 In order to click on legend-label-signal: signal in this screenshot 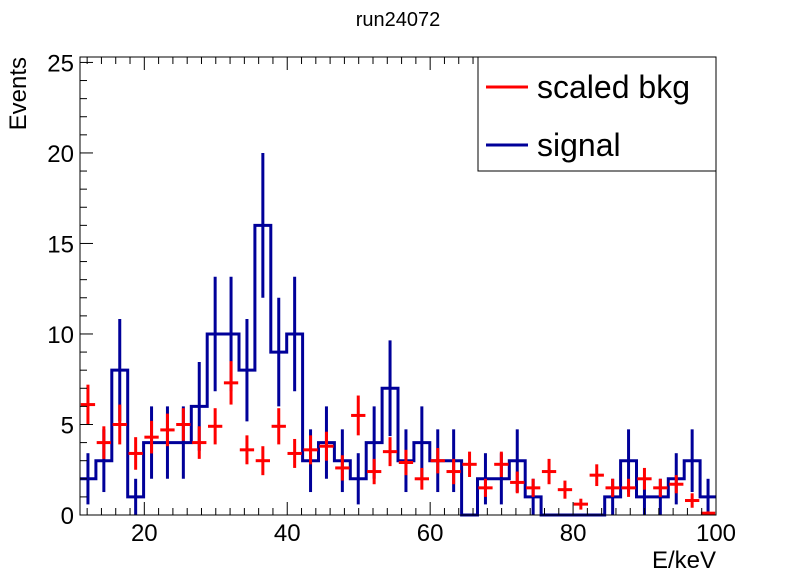, I will do `click(579, 145)`.